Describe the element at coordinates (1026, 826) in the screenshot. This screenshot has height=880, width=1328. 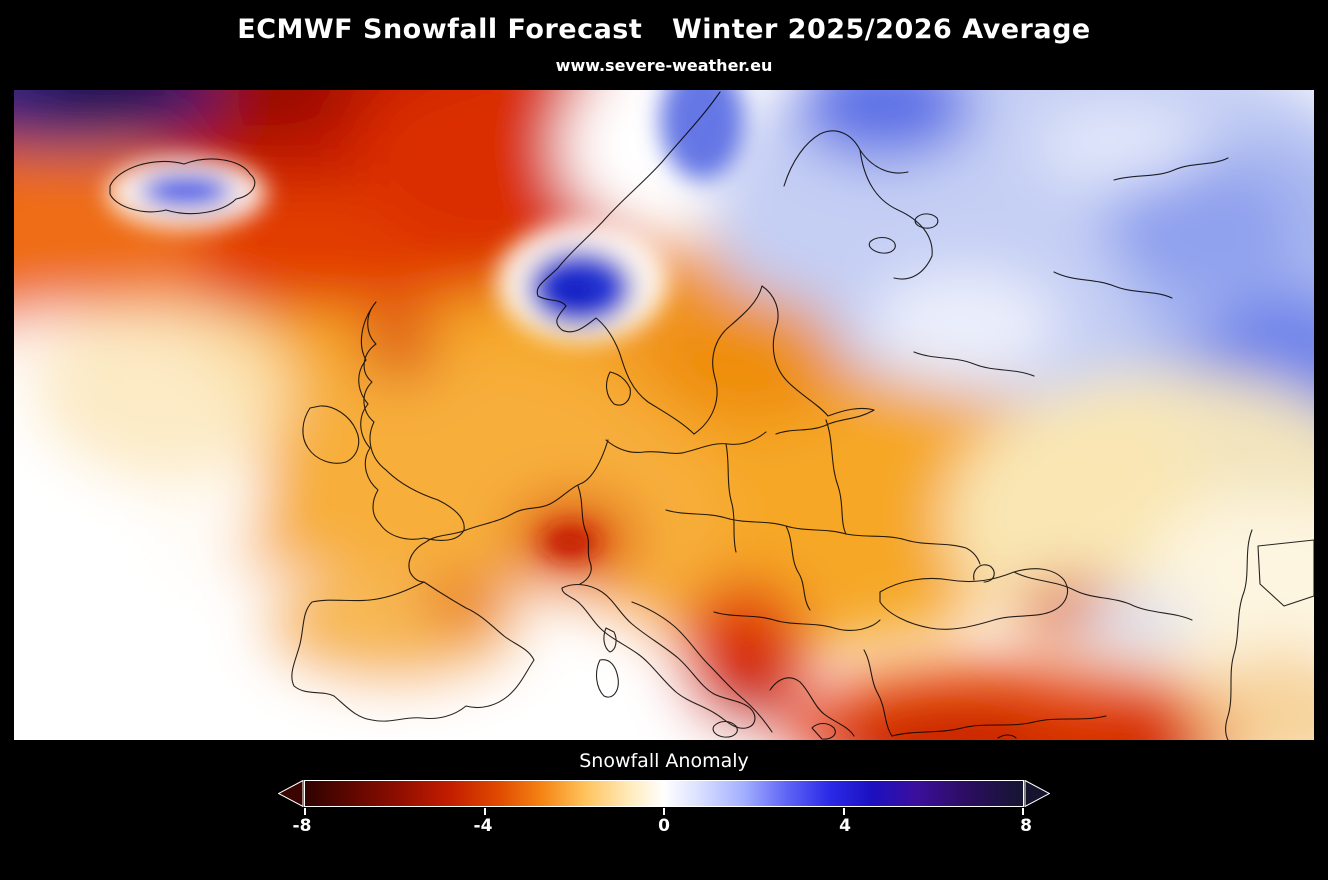
I see `colorbar-tick-label: 8` at that location.